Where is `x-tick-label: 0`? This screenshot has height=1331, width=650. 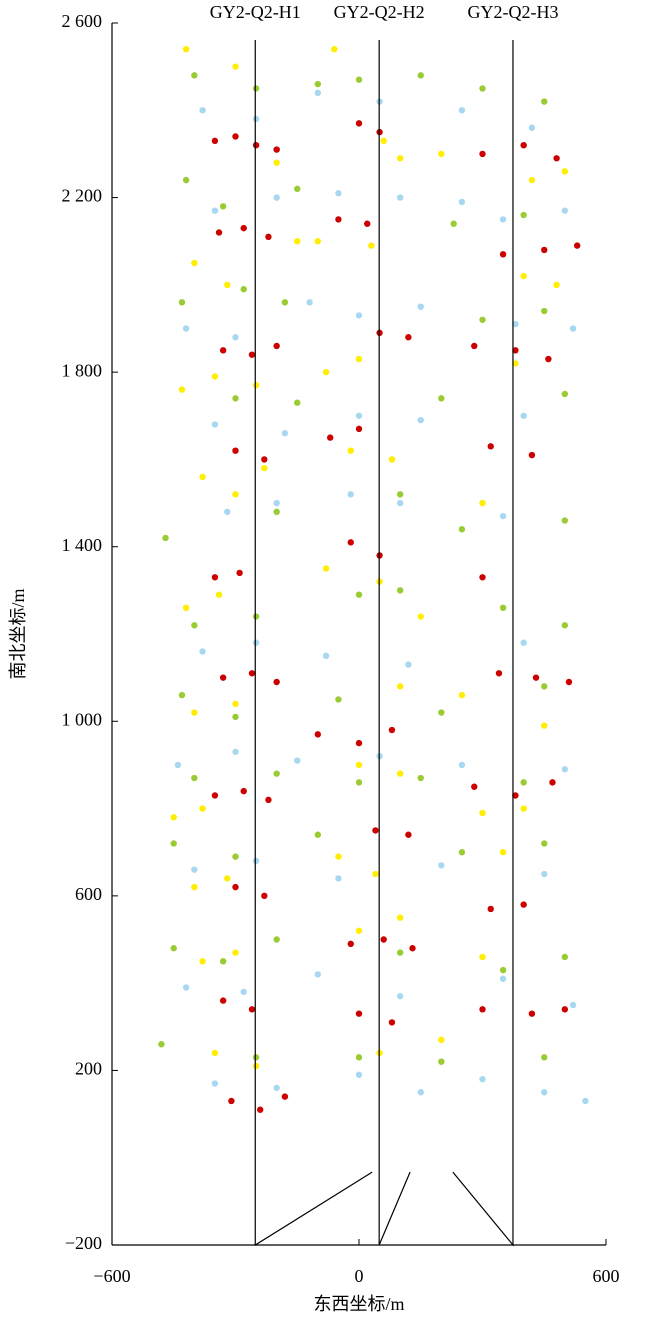 x-tick-label: 0 is located at coordinates (359, 1276).